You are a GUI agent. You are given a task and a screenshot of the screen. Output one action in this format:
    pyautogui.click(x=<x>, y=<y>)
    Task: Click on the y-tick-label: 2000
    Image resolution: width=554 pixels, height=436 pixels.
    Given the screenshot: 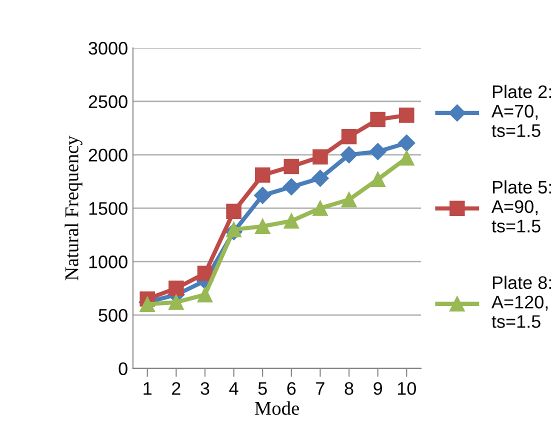 What is the action you would take?
    pyautogui.click(x=108, y=155)
    